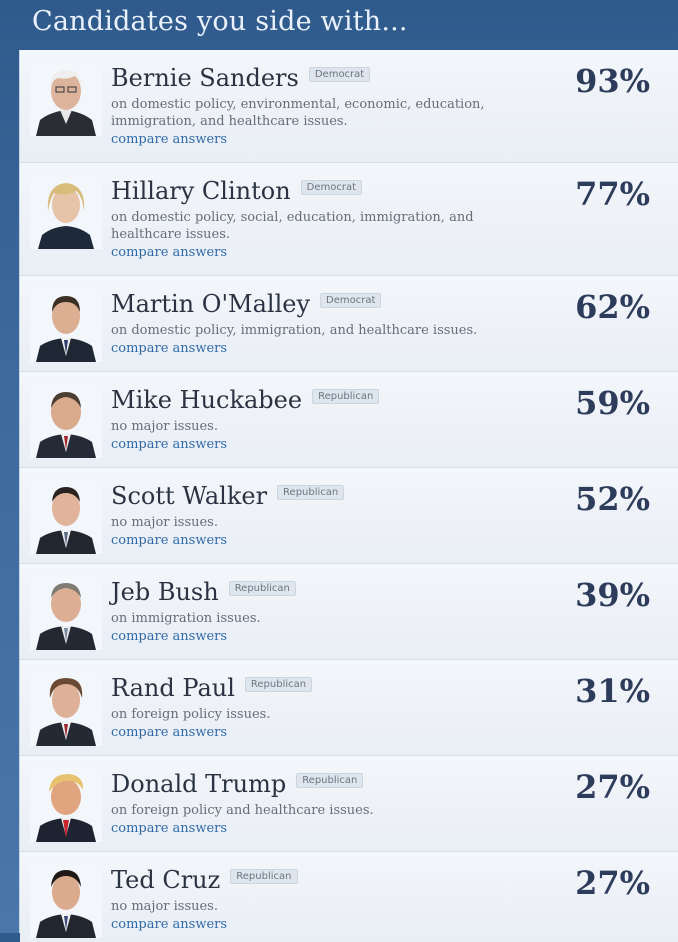 The height and width of the screenshot is (942, 678). What do you see at coordinates (173, 688) in the screenshot?
I see `candidate-name: Rand Paul` at bounding box center [173, 688].